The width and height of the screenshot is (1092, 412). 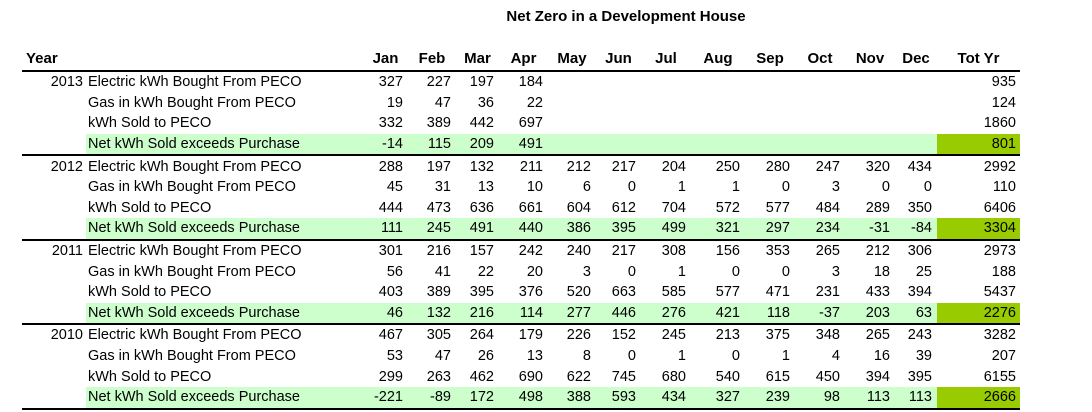 I want to click on cell-apr: 13, so click(x=534, y=356).